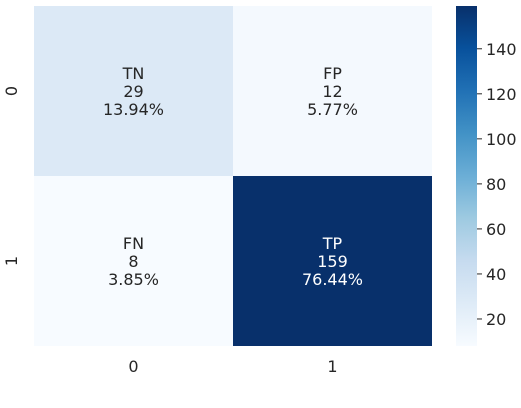  I want to click on colorbar-tick-label: 140, so click(501, 49).